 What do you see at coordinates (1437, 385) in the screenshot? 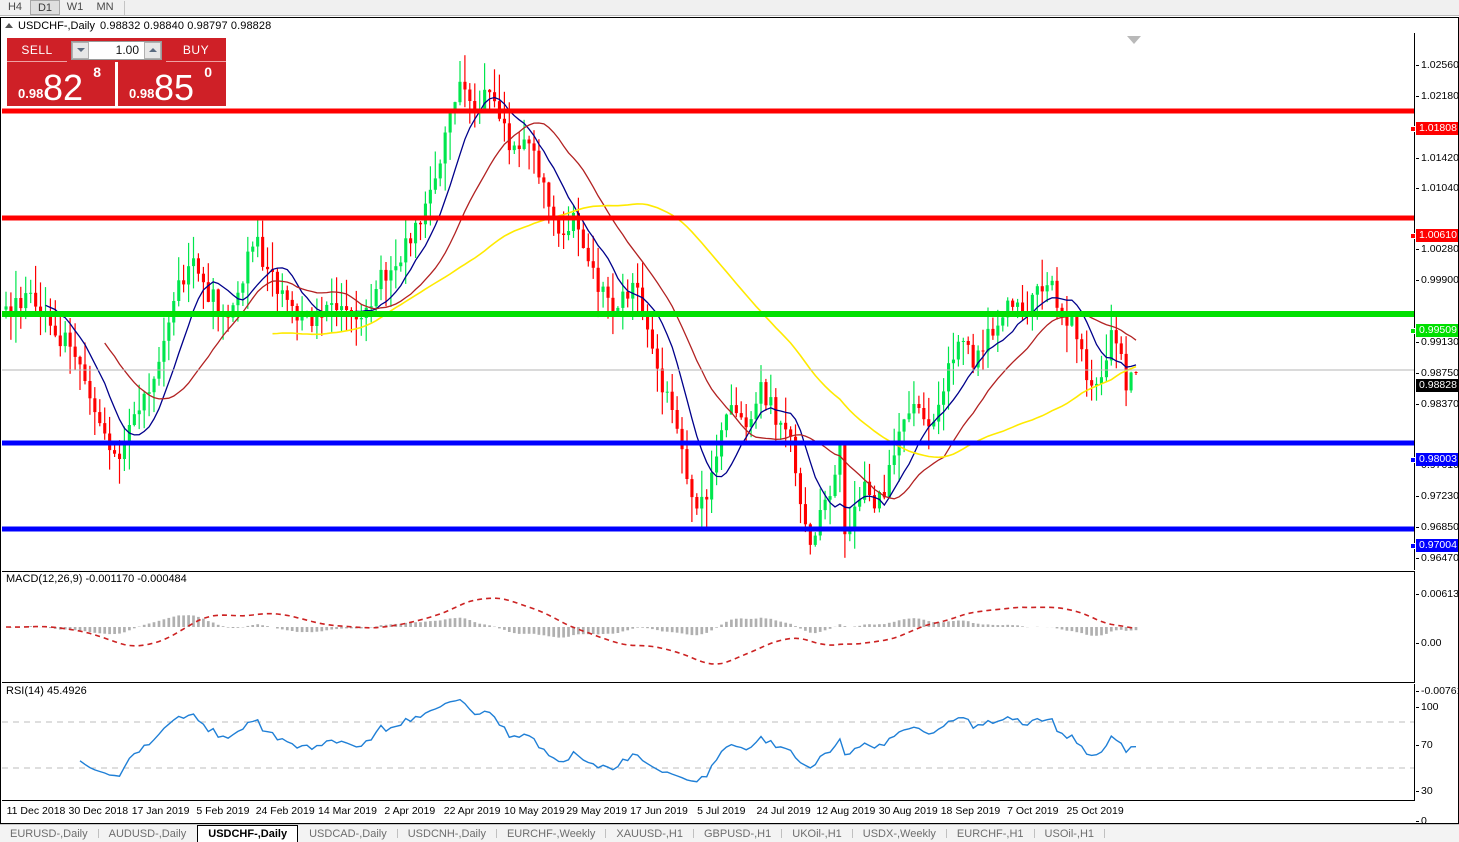
I see `current-price-tag: 0.98828` at bounding box center [1437, 385].